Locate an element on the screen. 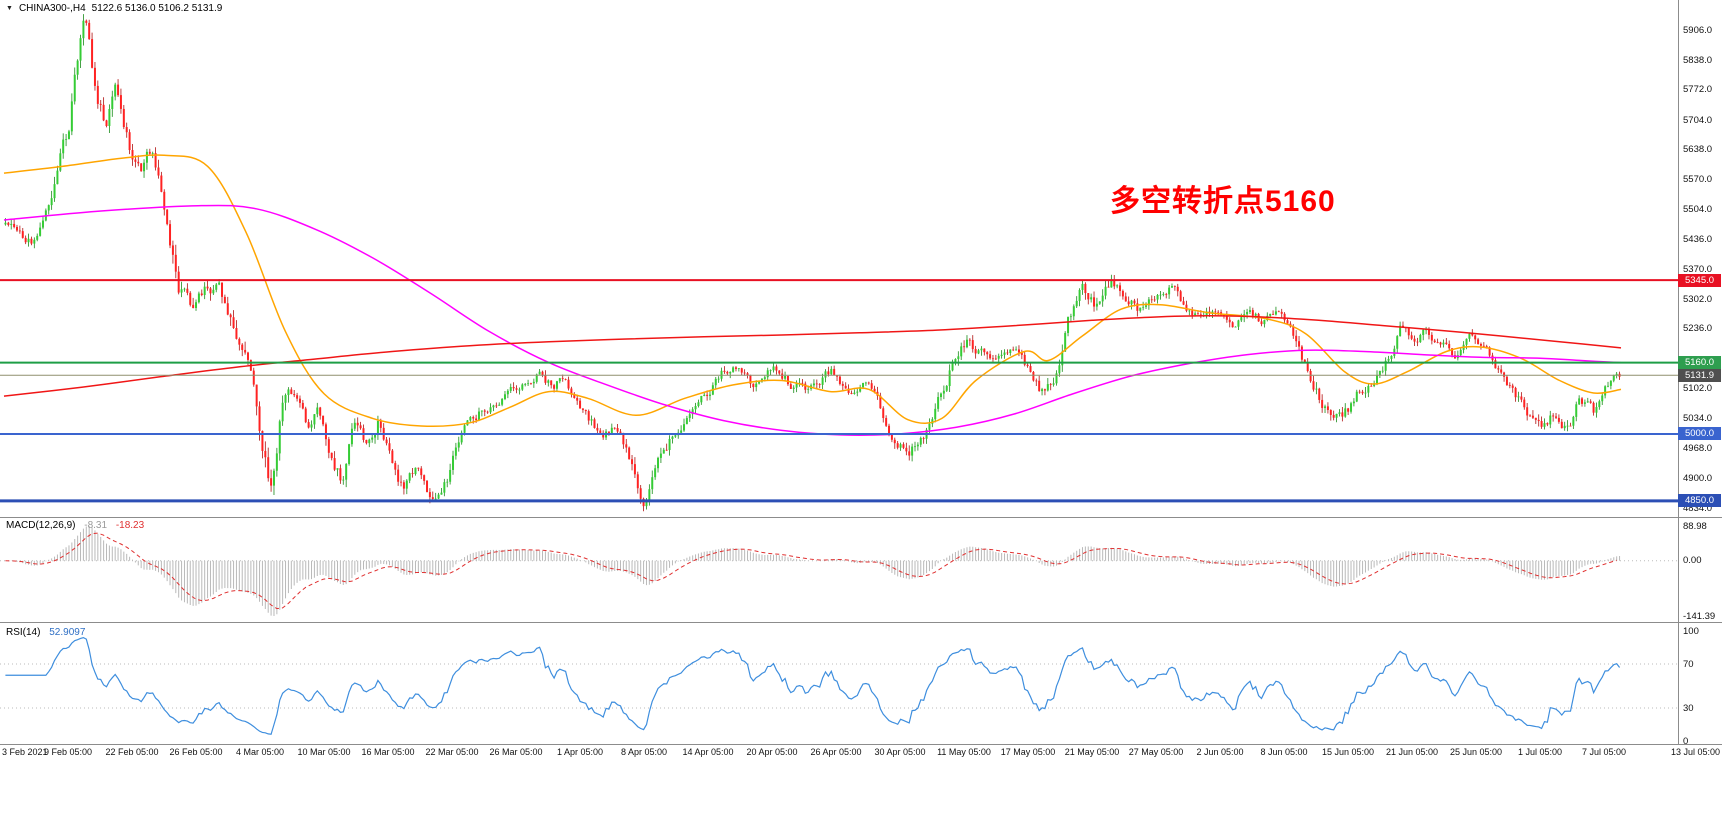  symbol-period-label: CHINA300-,H4 is located at coordinates (52, 8).